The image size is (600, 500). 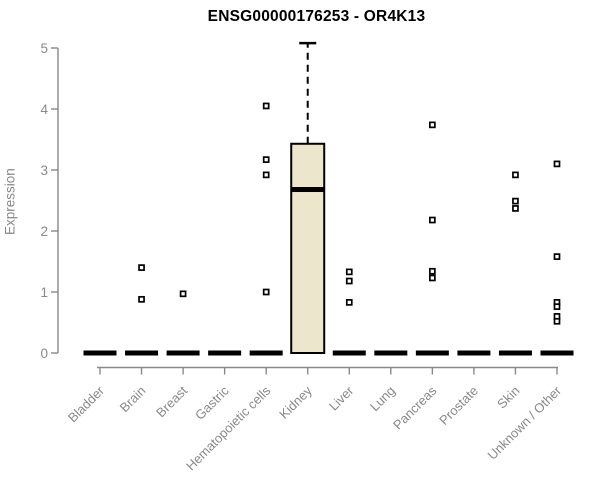 I want to click on x-tick-label: Brain, so click(x=133, y=399).